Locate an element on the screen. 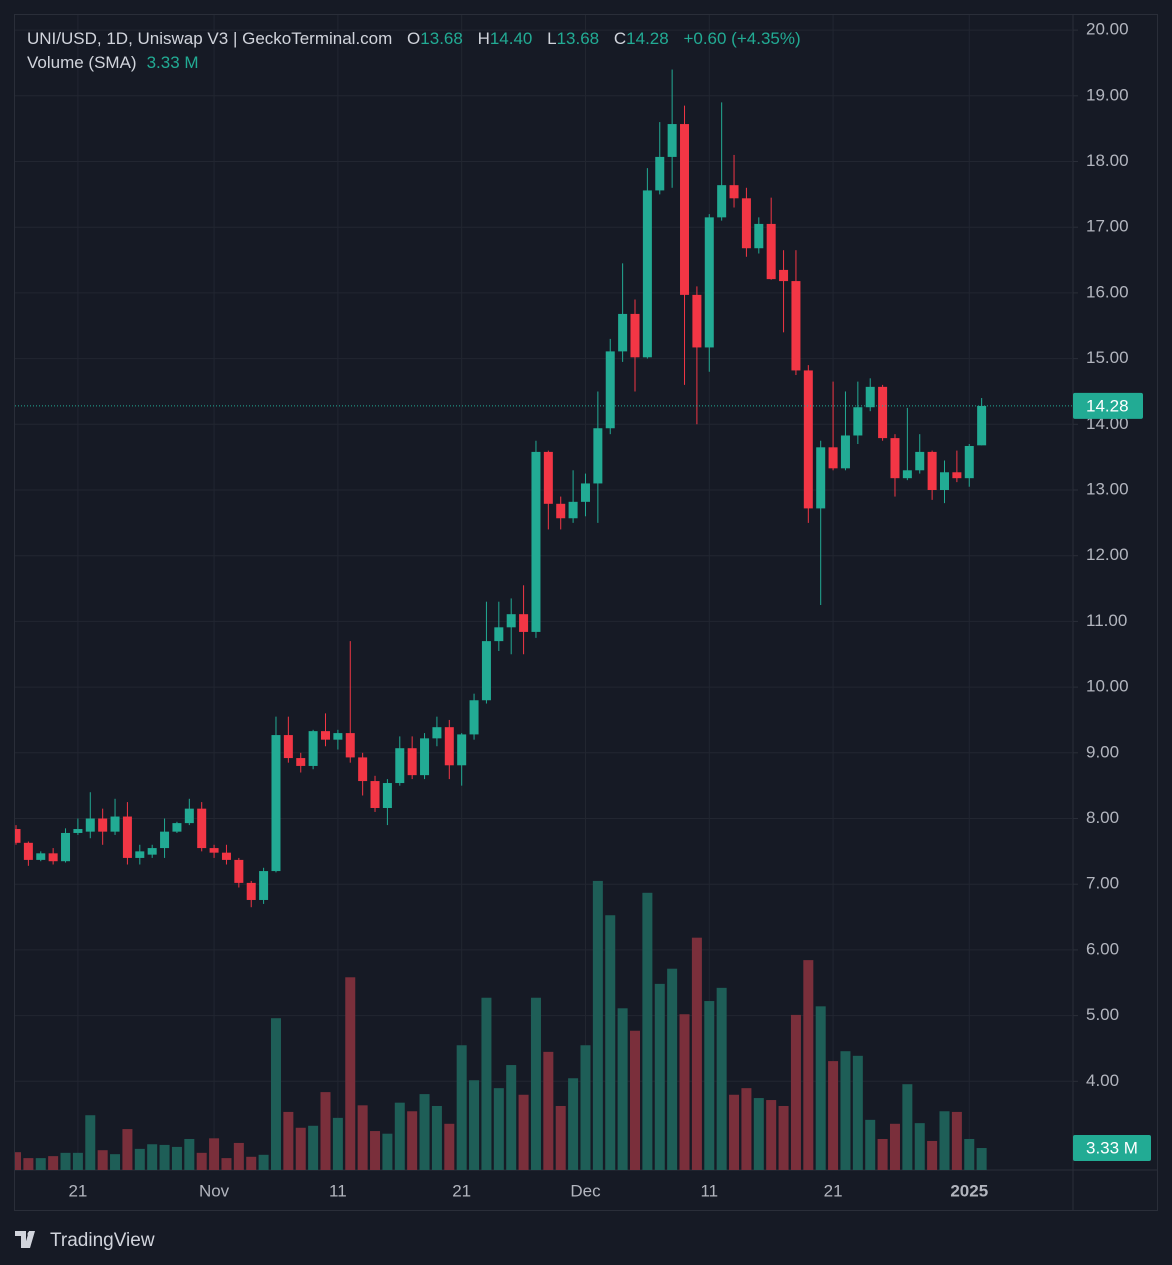  y-tick-label: 17.00 is located at coordinates (1107, 226).